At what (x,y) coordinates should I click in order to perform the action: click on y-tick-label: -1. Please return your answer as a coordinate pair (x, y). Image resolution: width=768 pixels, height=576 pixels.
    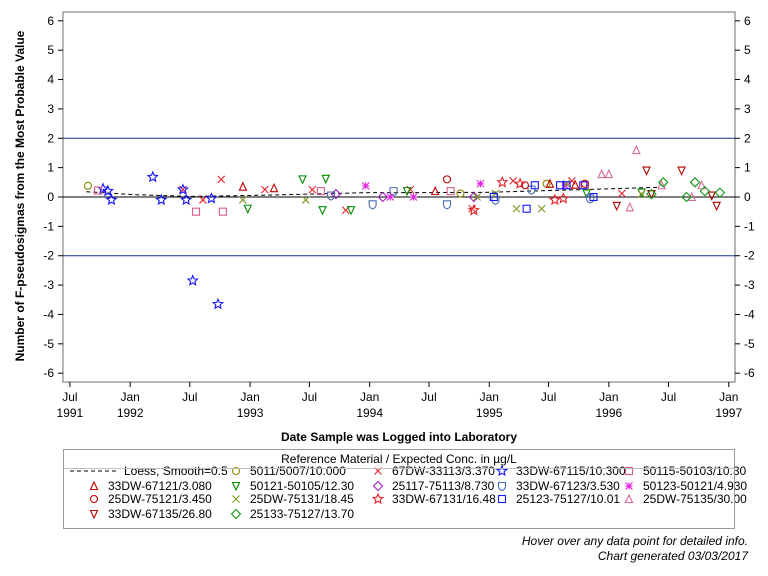
    Looking at the image, I should click on (48, 226).